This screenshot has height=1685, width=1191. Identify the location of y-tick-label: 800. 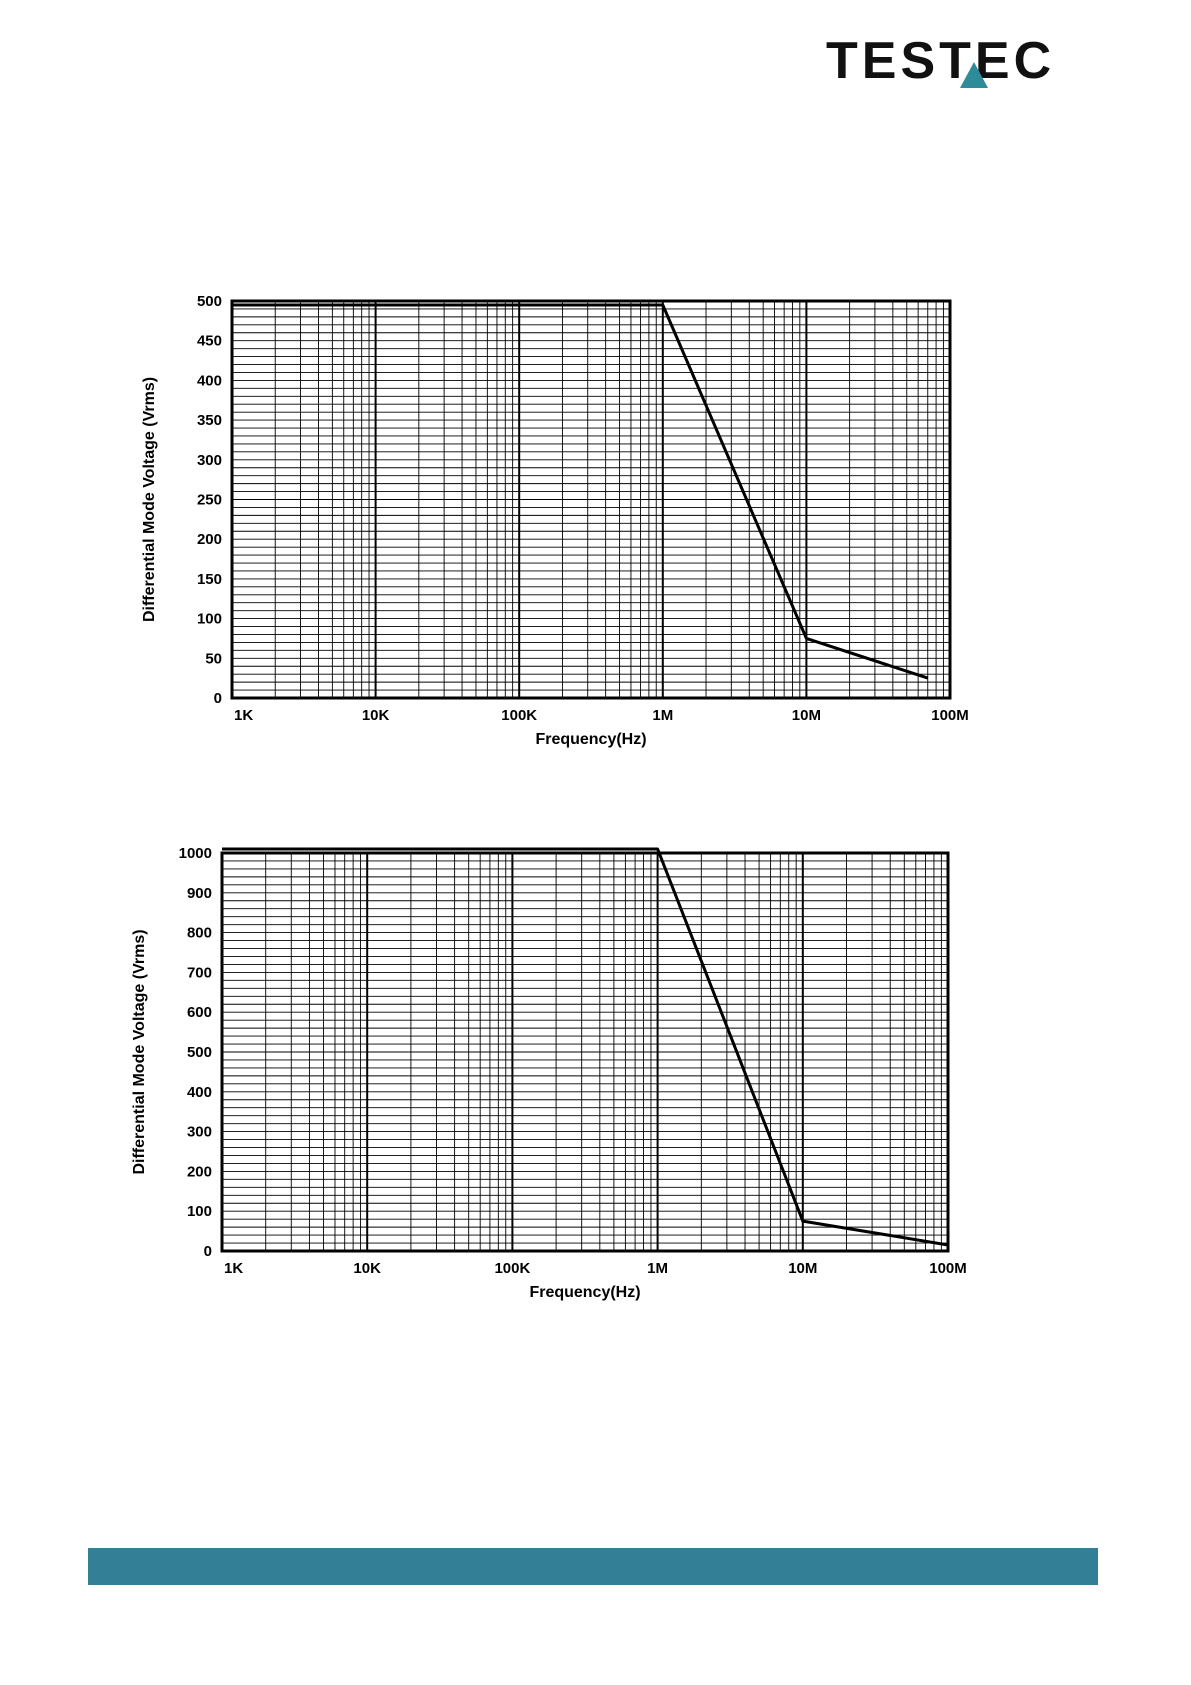
(199, 933).